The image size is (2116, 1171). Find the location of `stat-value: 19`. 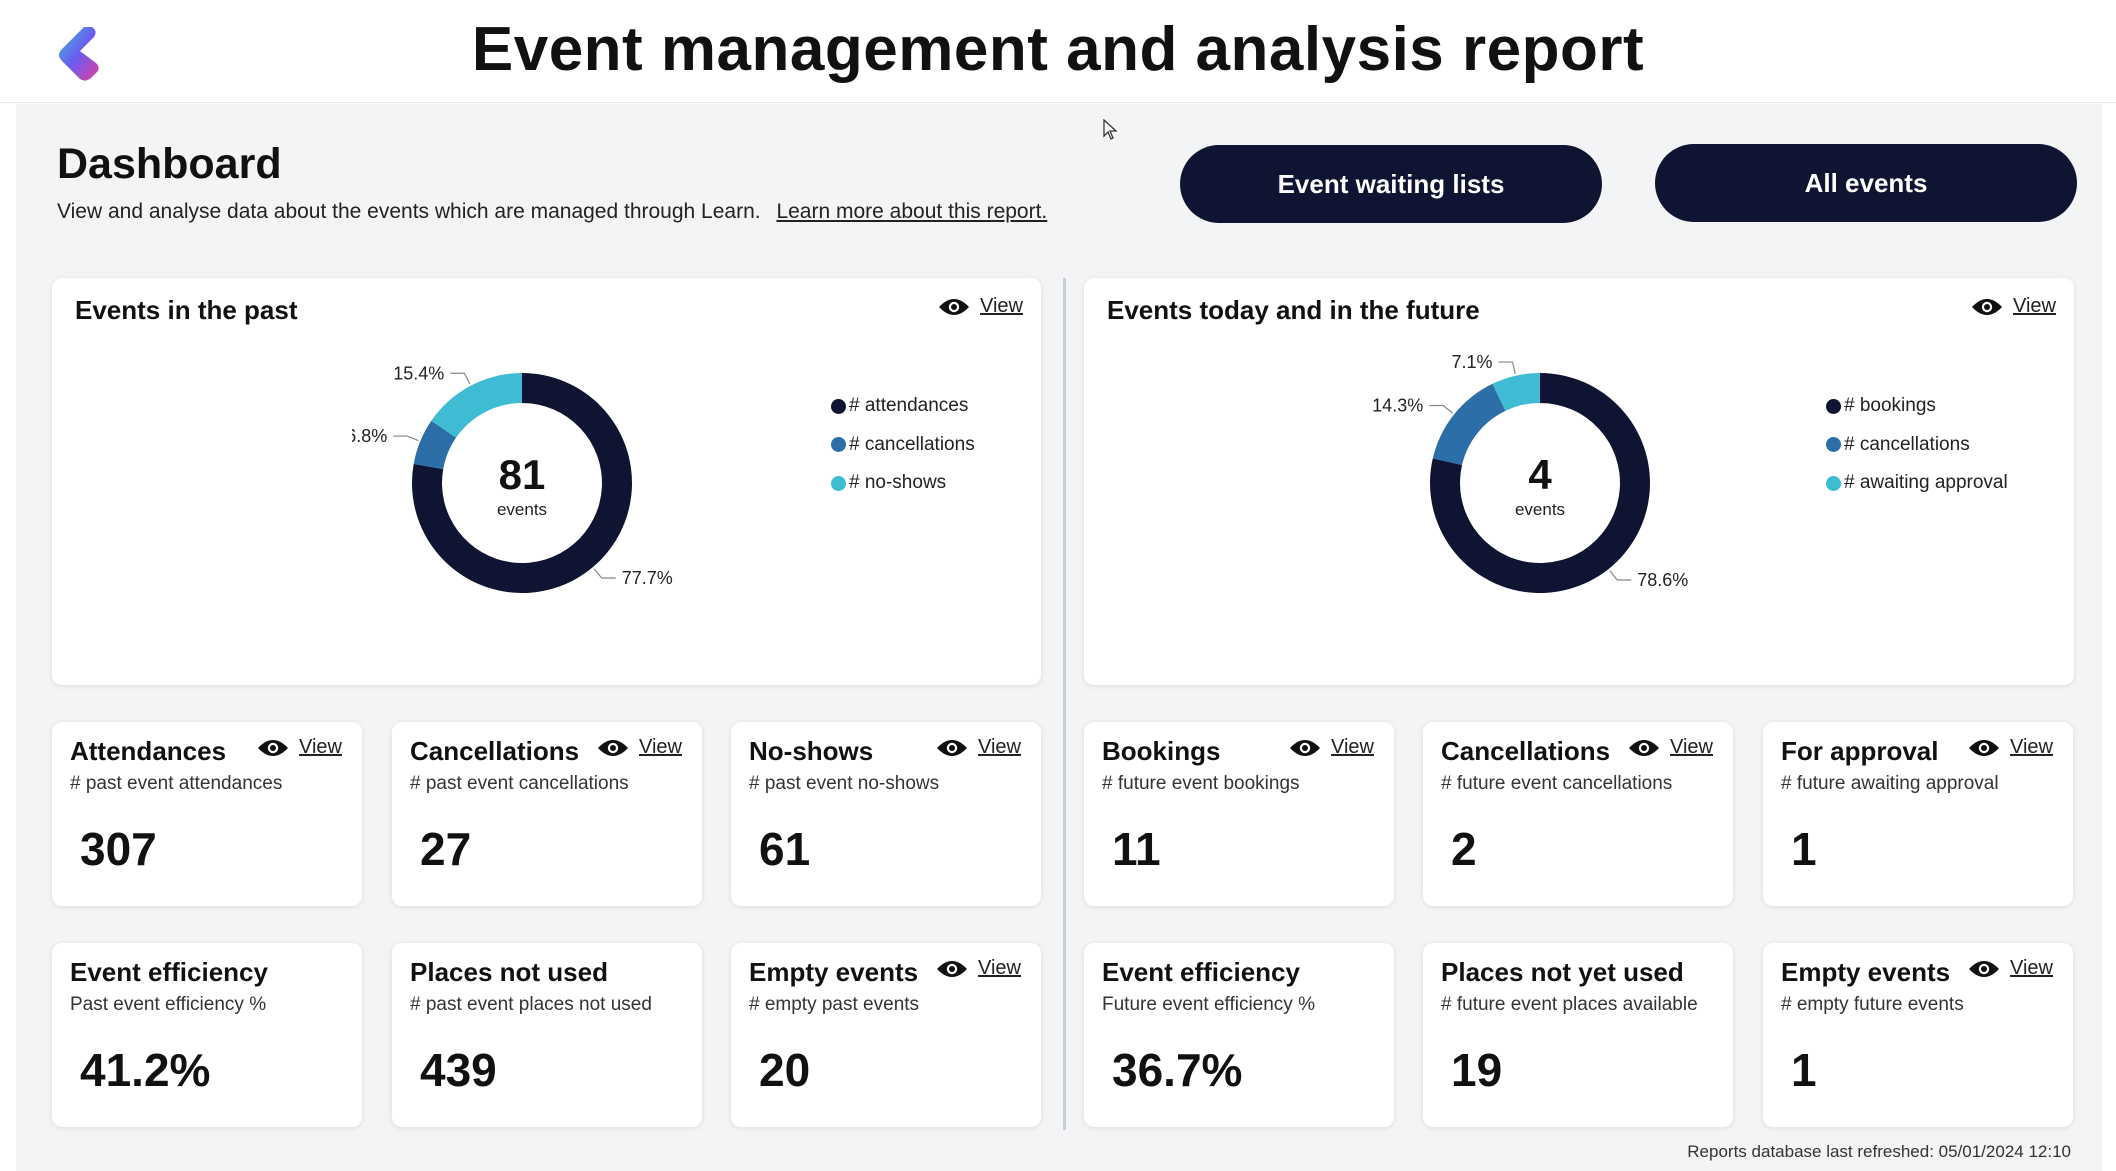

stat-value: 19 is located at coordinates (1477, 1070).